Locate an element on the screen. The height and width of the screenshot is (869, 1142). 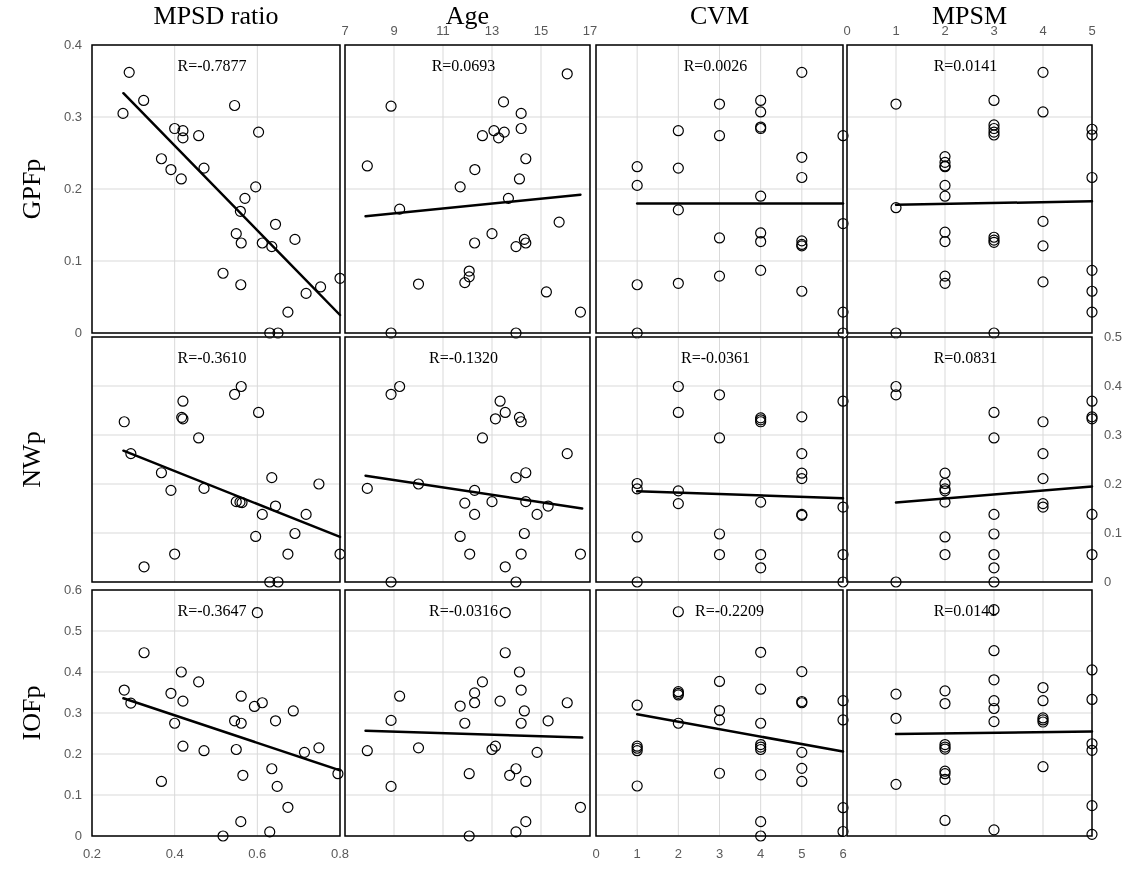
annotation: R=0.0141 is located at coordinates (965, 65).